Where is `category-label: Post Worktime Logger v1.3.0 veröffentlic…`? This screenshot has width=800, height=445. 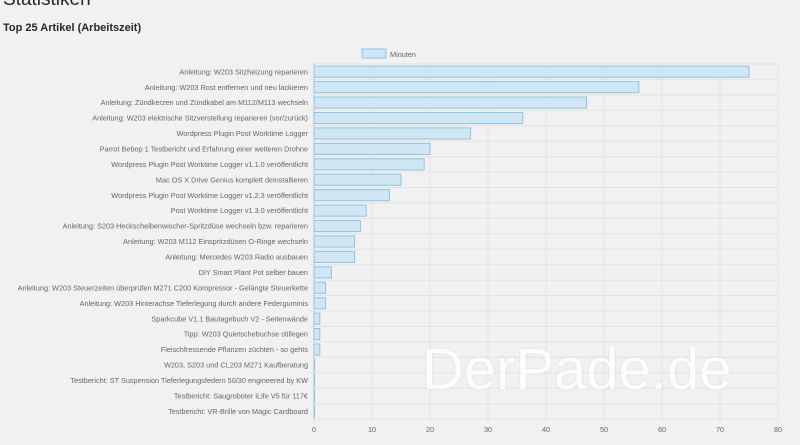
category-label: Post Worktime Logger v1.3.0 veröffentlic… is located at coordinates (239, 210).